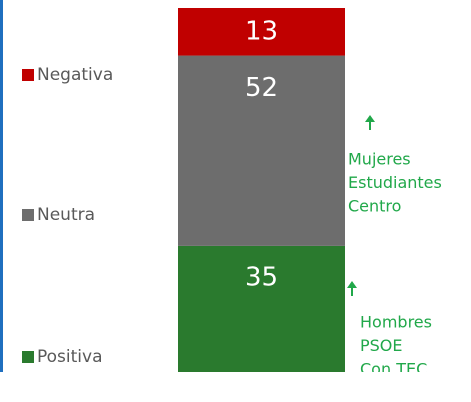  Describe the element at coordinates (261, 277) in the screenshot. I see `data-label: 35` at that location.